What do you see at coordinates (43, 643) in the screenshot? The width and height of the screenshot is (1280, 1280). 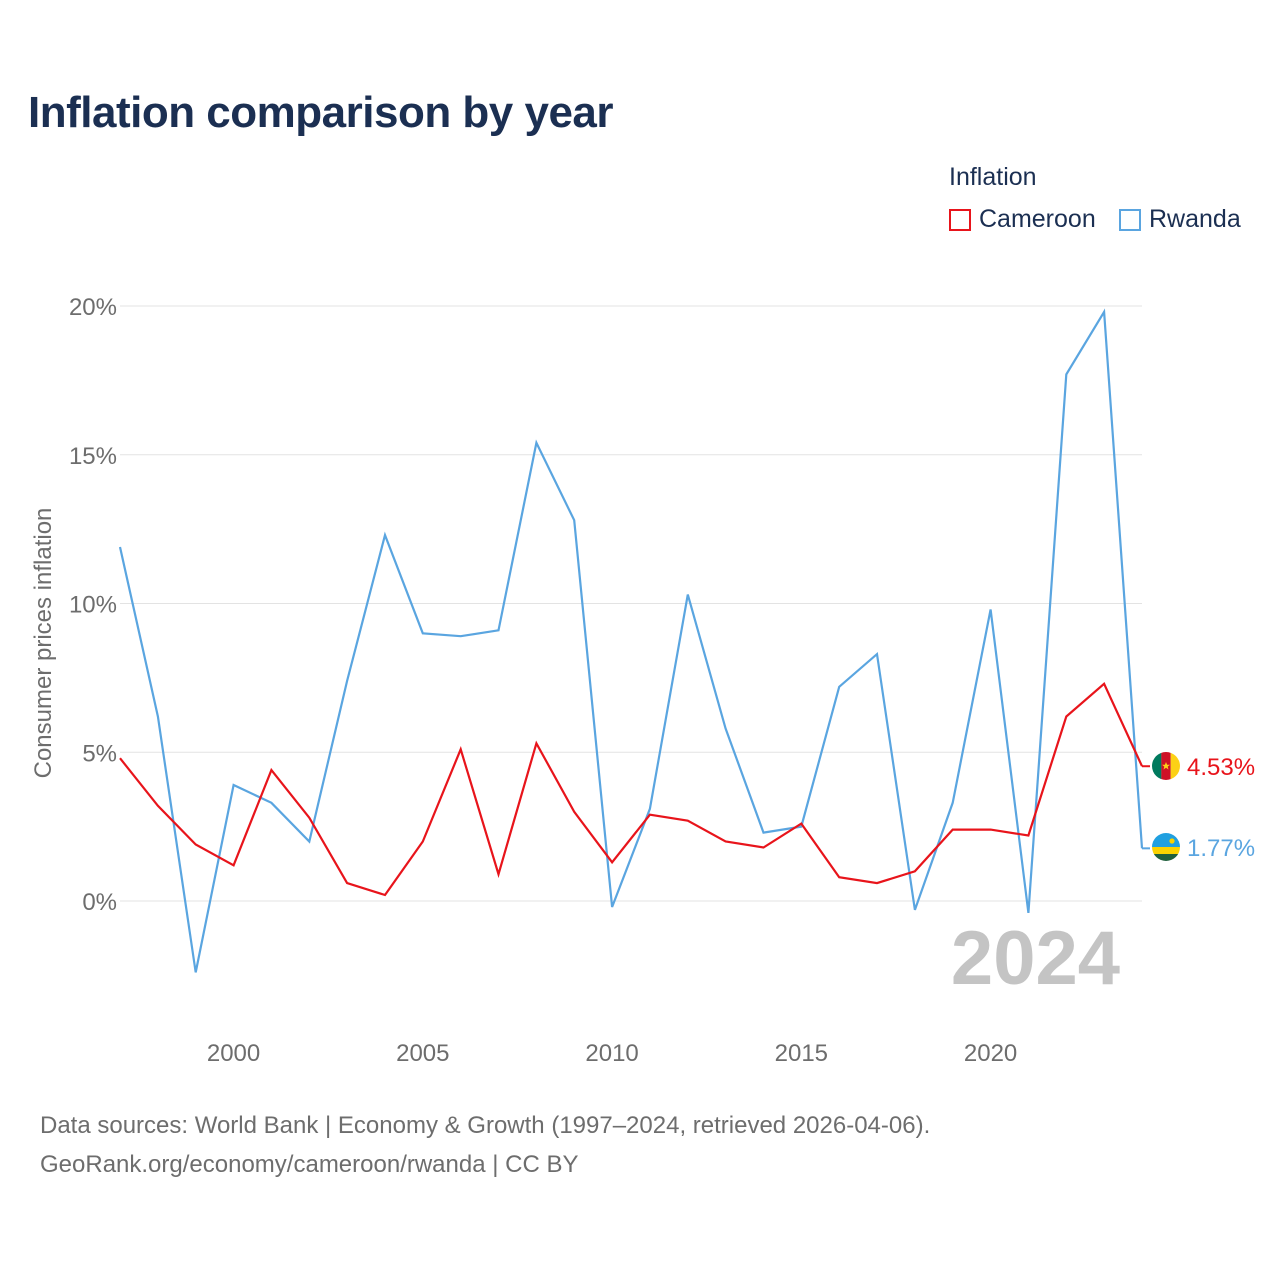 I see `y-axis-label: Consumer prices inflation` at bounding box center [43, 643].